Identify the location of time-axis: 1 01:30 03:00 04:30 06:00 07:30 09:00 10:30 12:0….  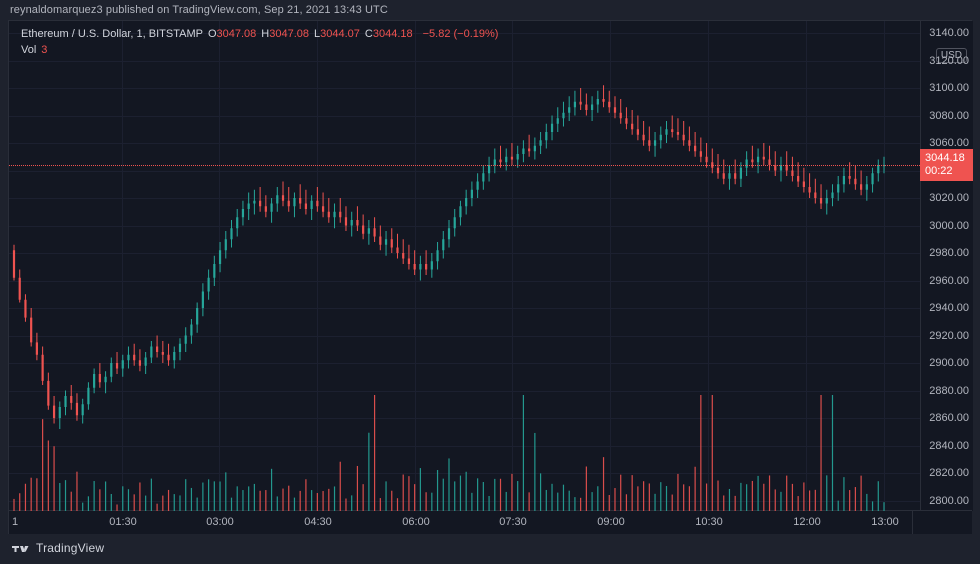
(490, 522).